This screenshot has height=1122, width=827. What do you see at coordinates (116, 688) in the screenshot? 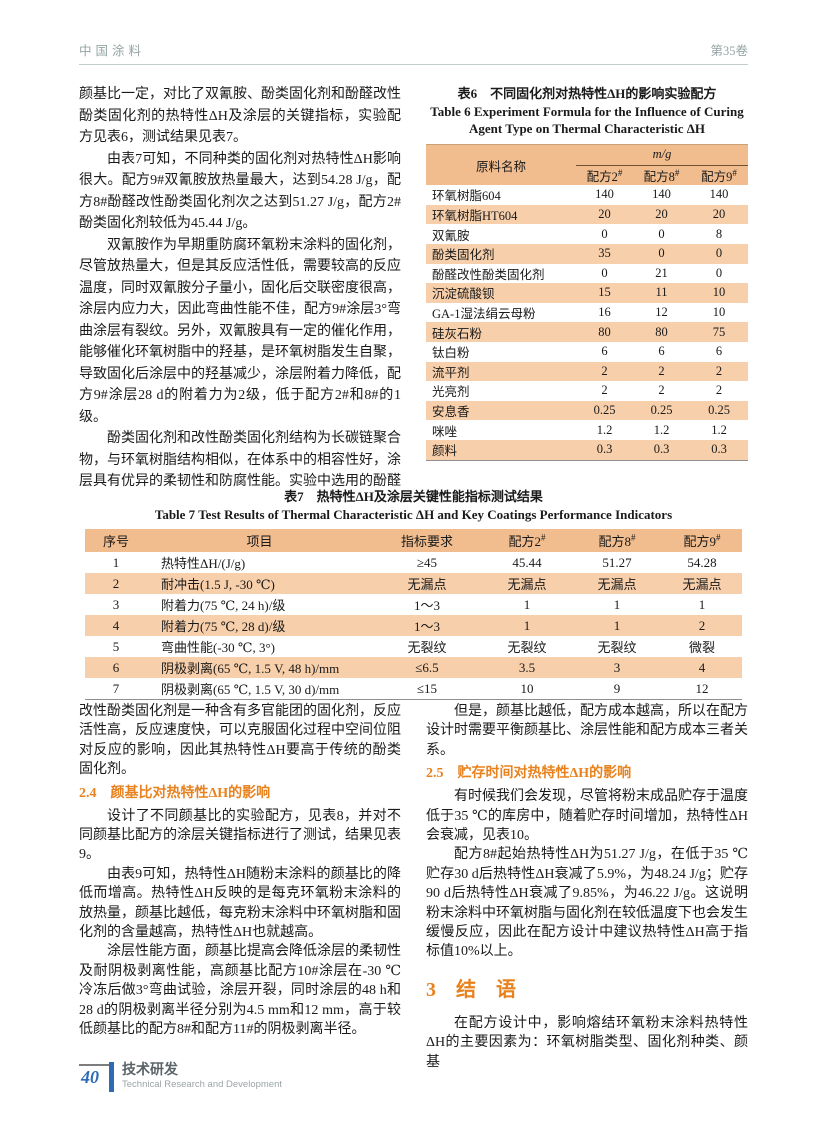
I see `row-index: 7` at bounding box center [116, 688].